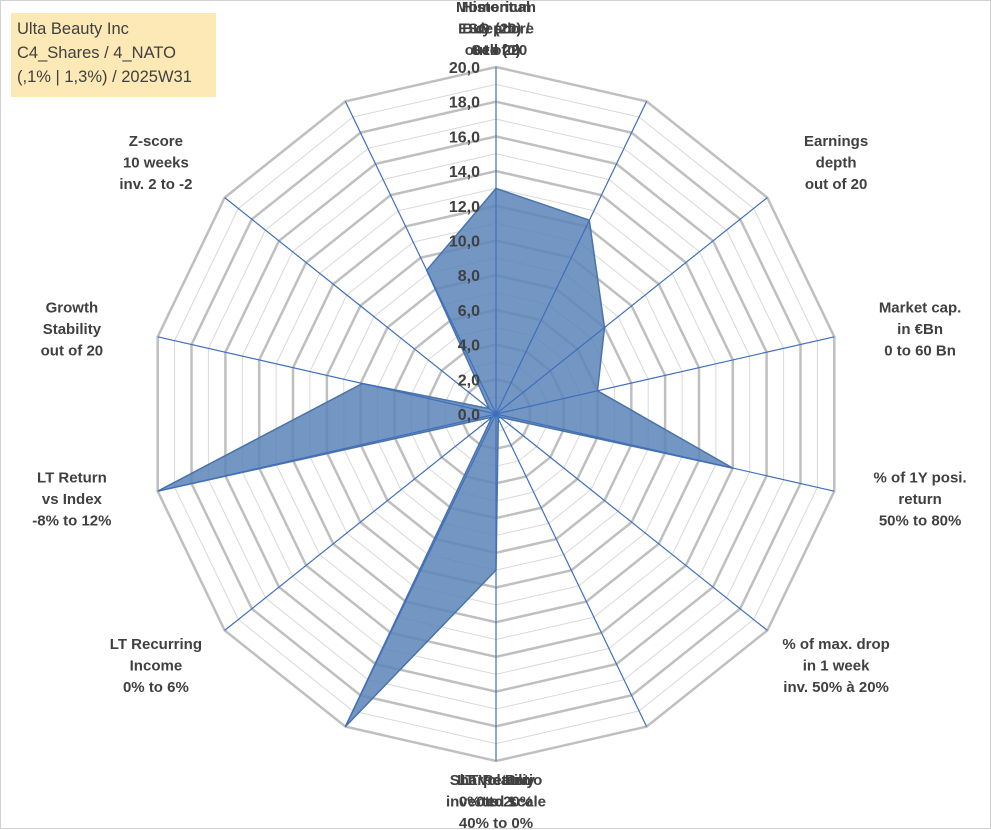 The image size is (991, 830). I want to click on tick-label: 2,0, so click(469, 380).